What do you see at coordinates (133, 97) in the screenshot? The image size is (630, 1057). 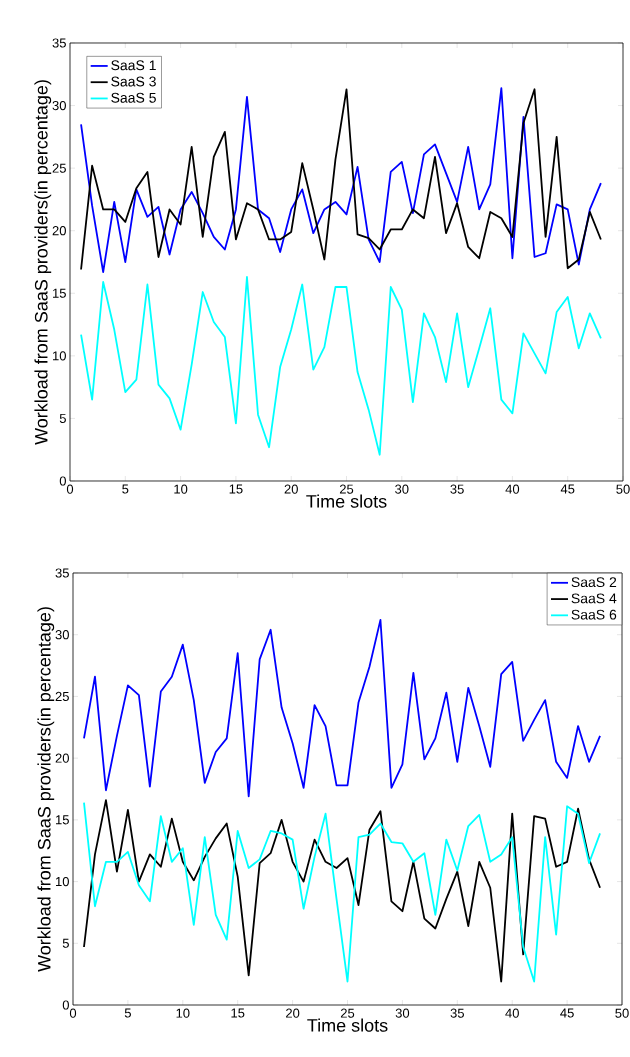 I see `legend-label: SaaS 5` at bounding box center [133, 97].